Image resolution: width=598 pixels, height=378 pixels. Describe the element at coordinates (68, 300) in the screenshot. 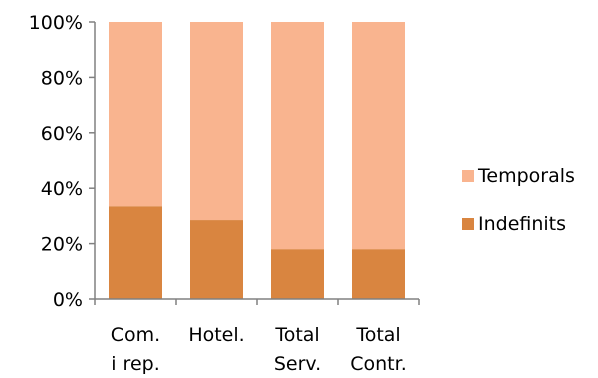

I see `y-tick-label: 0%` at that location.